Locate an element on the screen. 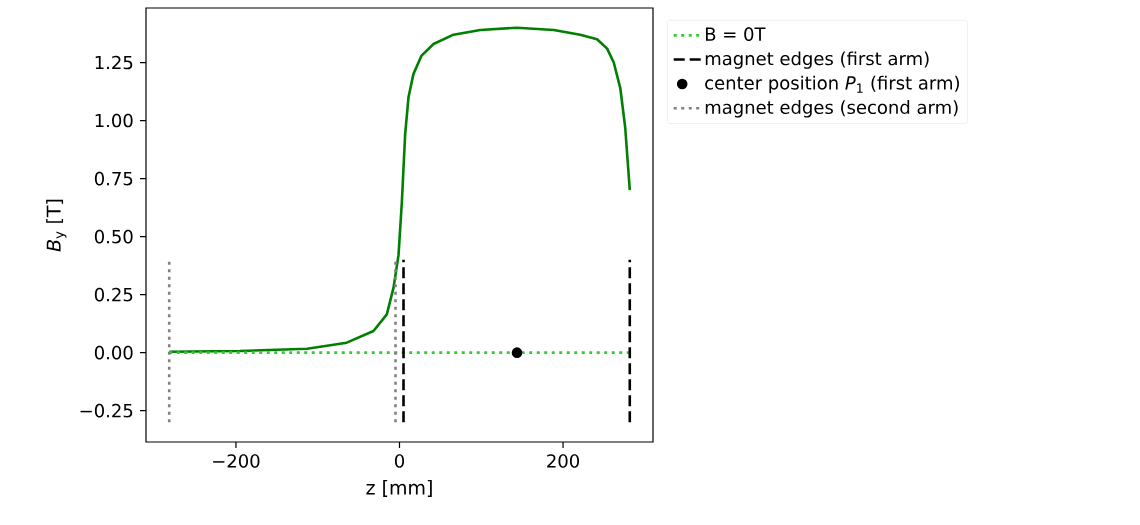 Image resolution: width=1140 pixels, height=525 pixels. x-tick-label: 200 is located at coordinates (563, 461).